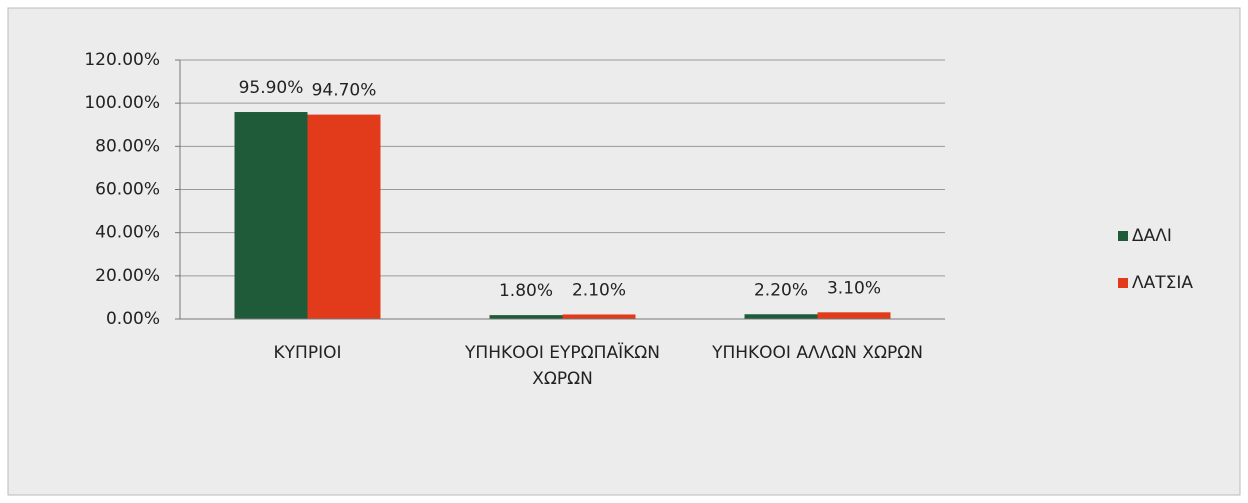  Describe the element at coordinates (1162, 283) in the screenshot. I see `legend-label: ΛΑΤΣΙΑ` at that location.